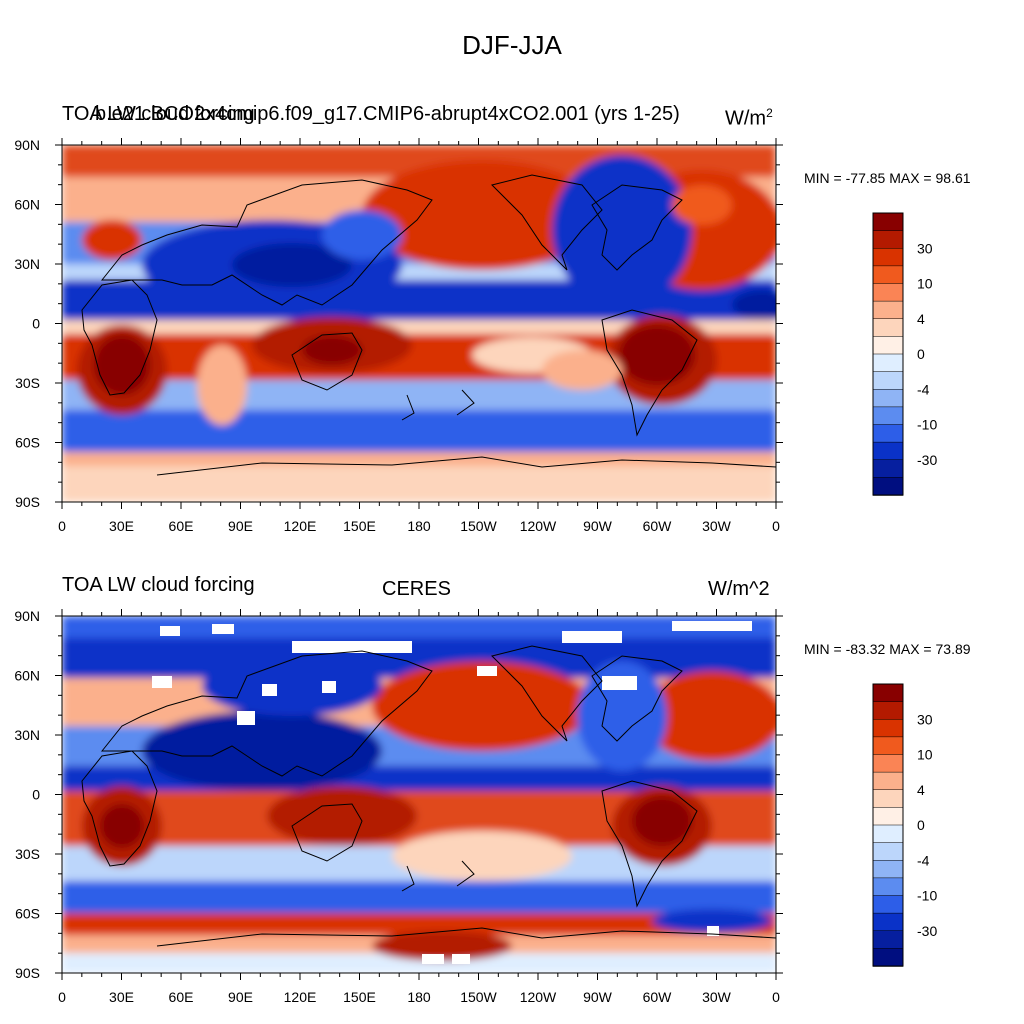 This screenshot has width=1024, height=1024. Describe the element at coordinates (359, 997) in the screenshot. I see `x-tick-label: 150E` at that location.